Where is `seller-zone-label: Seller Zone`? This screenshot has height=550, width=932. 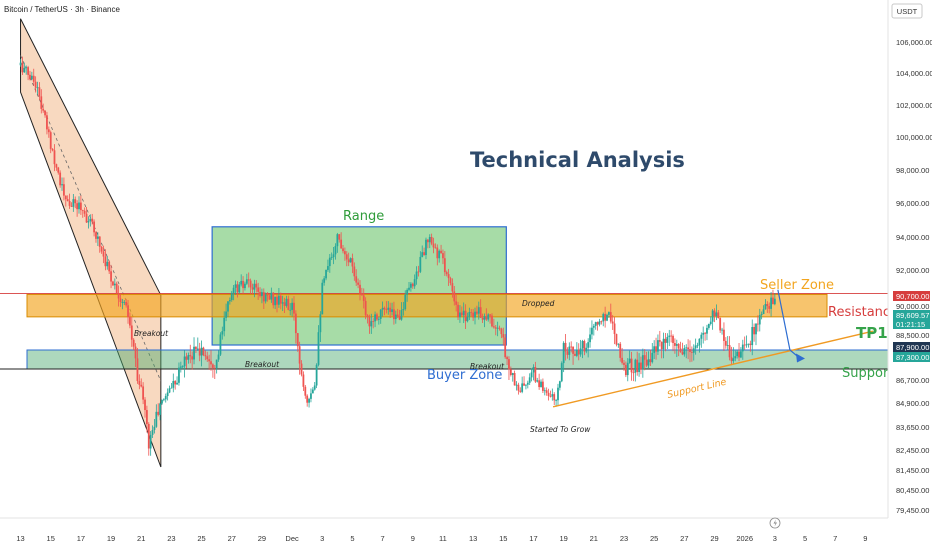 seller-zone-label: Seller Zone is located at coordinates (797, 285).